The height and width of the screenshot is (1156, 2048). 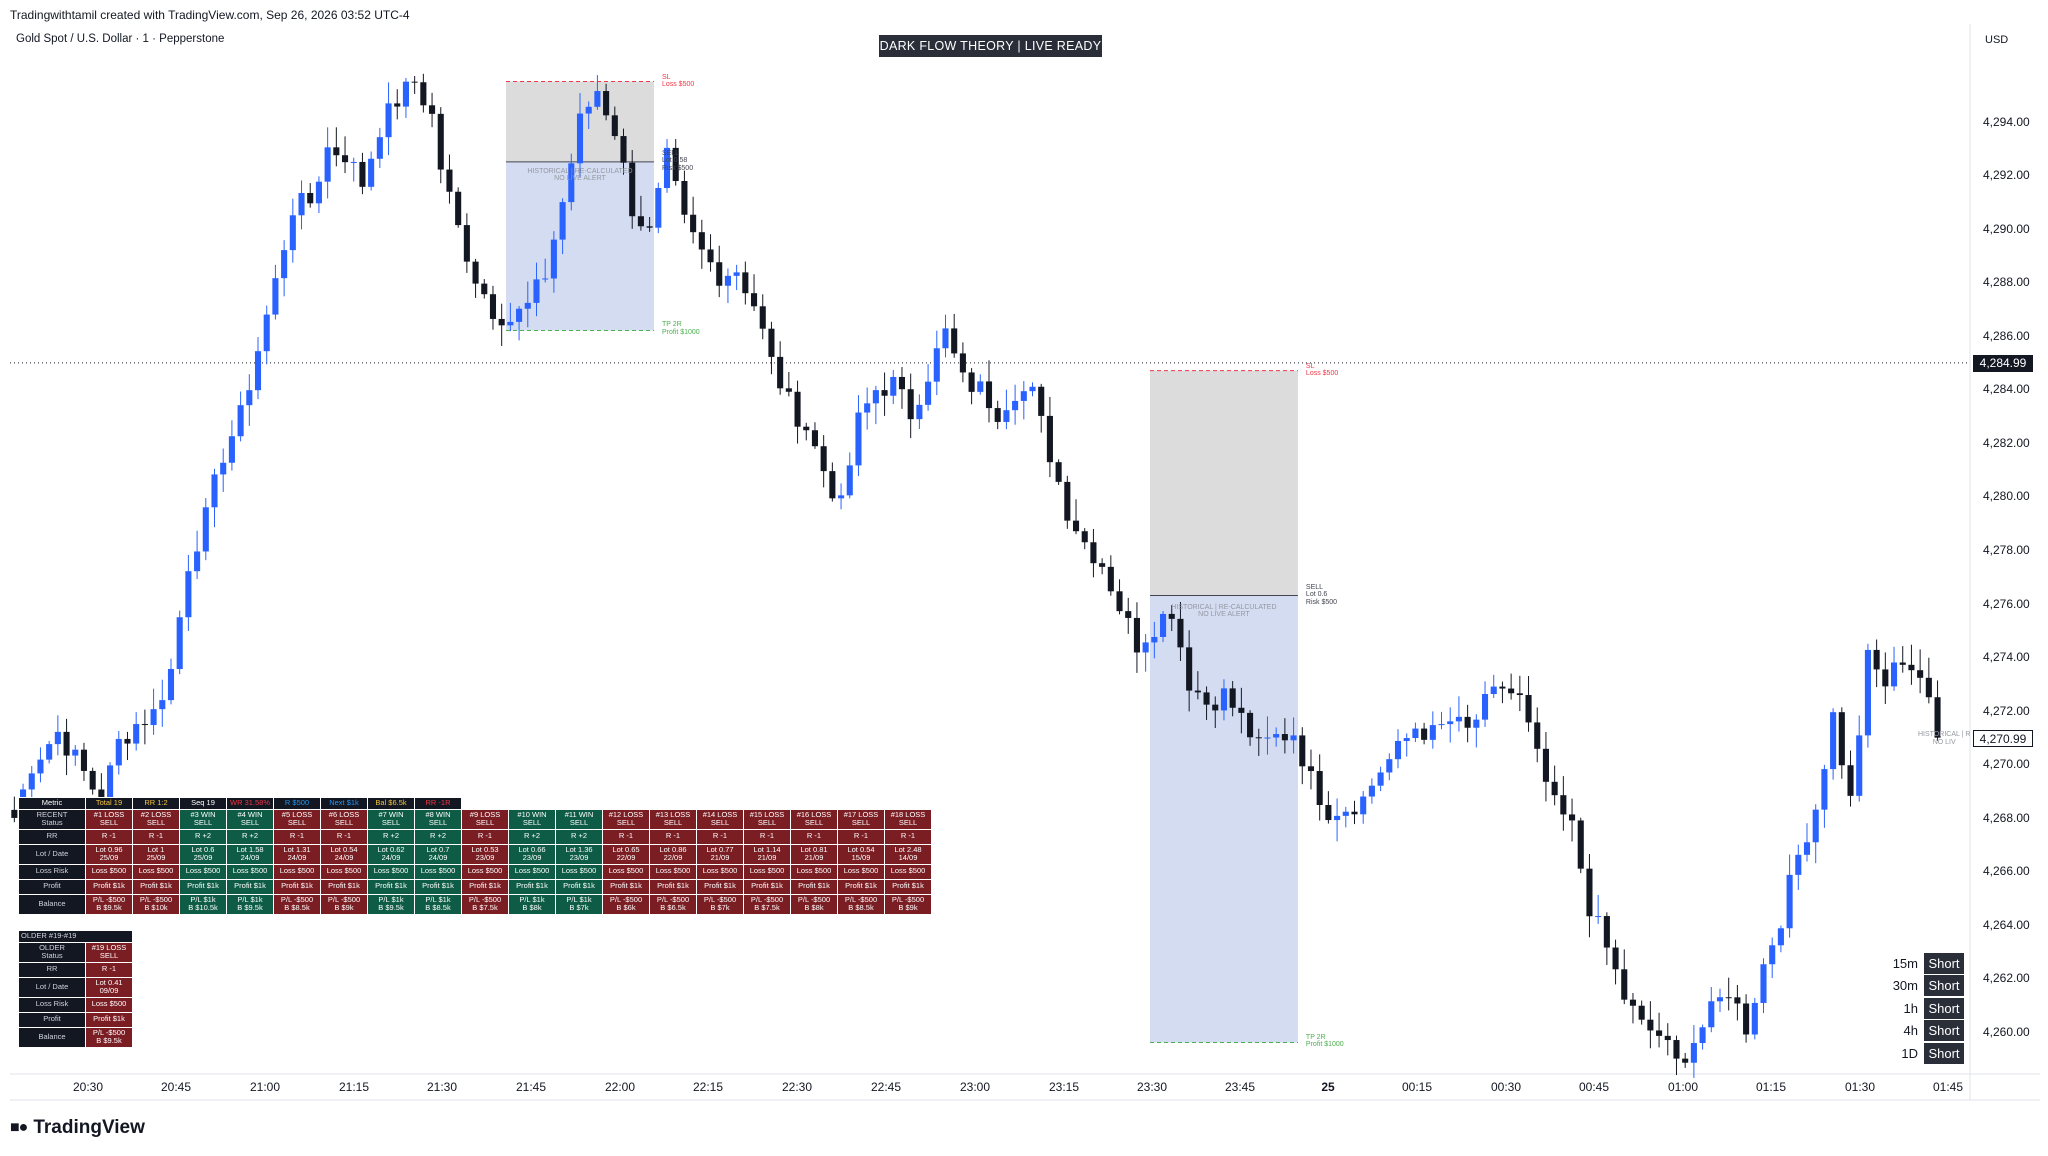 What do you see at coordinates (626, 819) in the screenshot?
I see `trade-cell: #12 LOSS SELL` at bounding box center [626, 819].